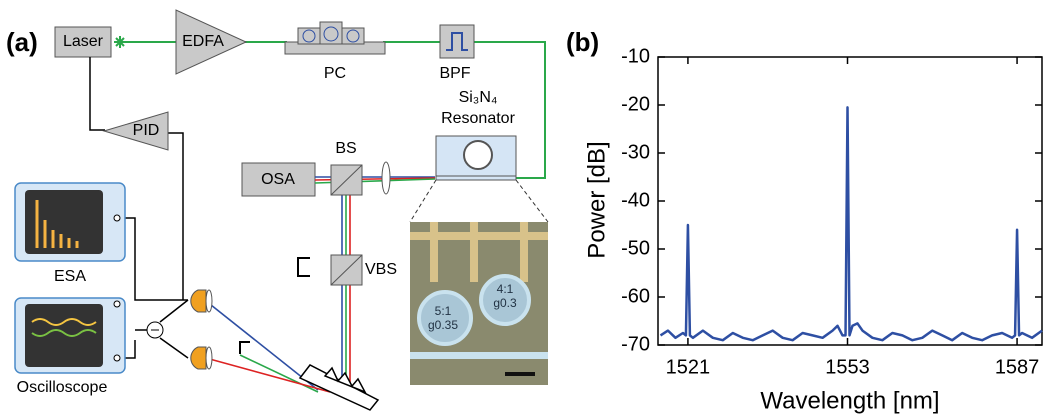 This screenshot has width=1049, height=417. I want to click on bs-diagonal, so click(346, 180).